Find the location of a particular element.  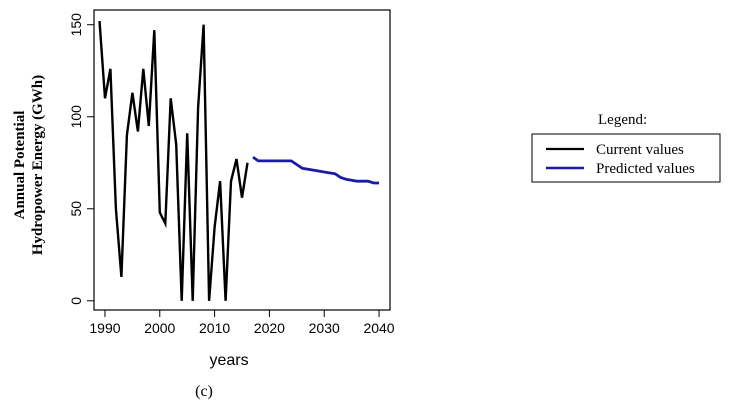

legend-box is located at coordinates (626, 158).